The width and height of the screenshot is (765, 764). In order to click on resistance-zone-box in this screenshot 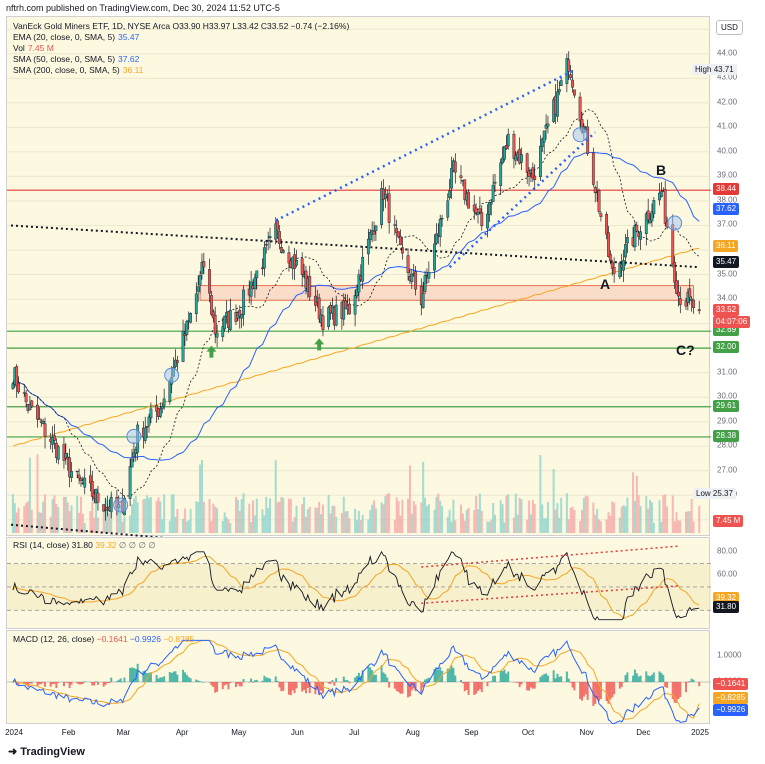, I will do `click(447, 293)`.